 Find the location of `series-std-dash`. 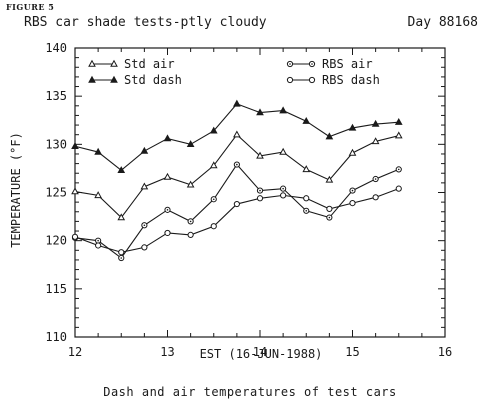

series-std-dash is located at coordinates (237, 136).